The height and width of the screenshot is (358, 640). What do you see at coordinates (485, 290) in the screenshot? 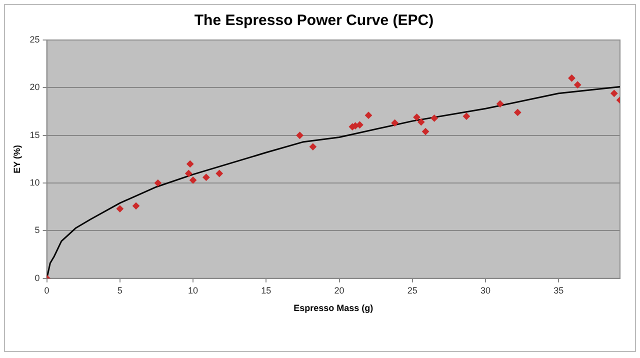
I see `x-tick-label: 30` at bounding box center [485, 290].